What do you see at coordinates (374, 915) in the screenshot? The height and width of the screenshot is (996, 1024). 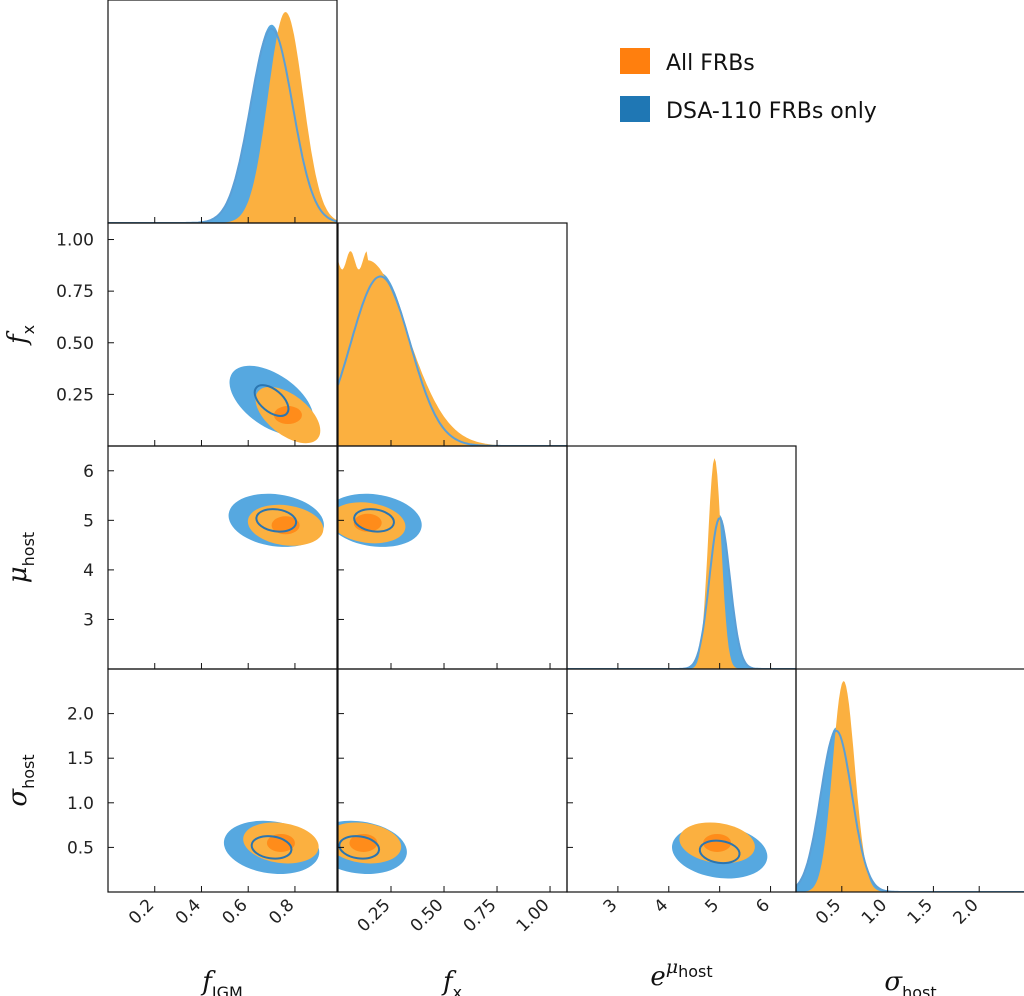 I see `x-tick-label-f_x: 0.25` at bounding box center [374, 915].